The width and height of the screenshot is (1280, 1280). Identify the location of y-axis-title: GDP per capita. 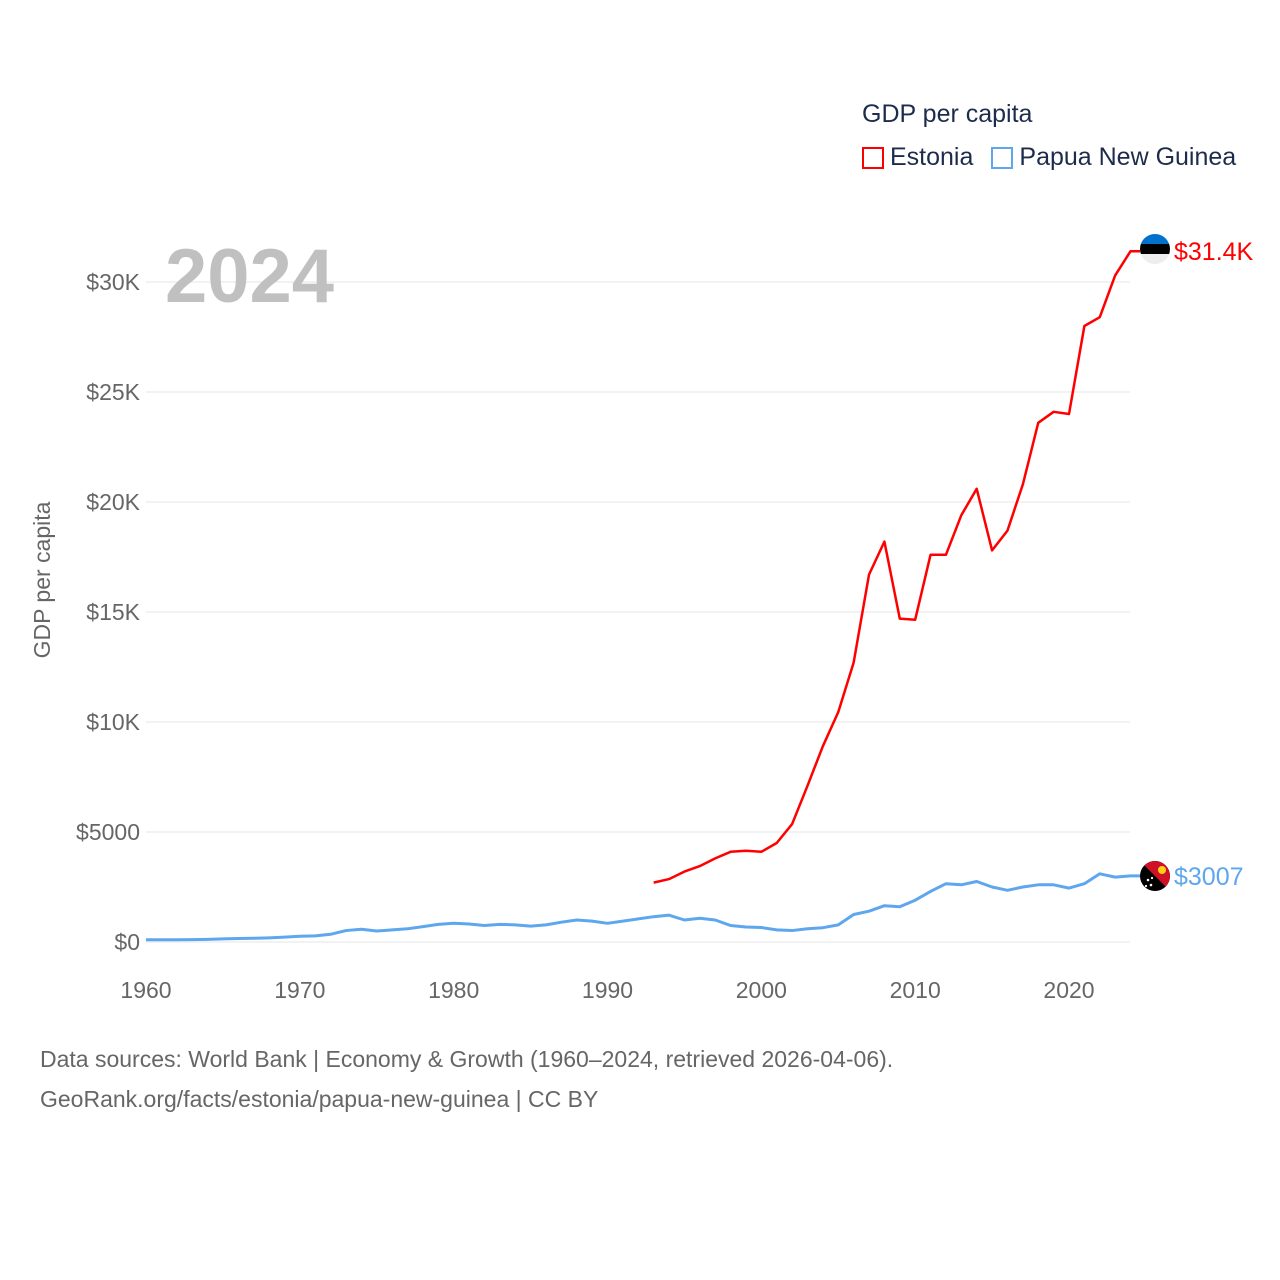
(42, 579).